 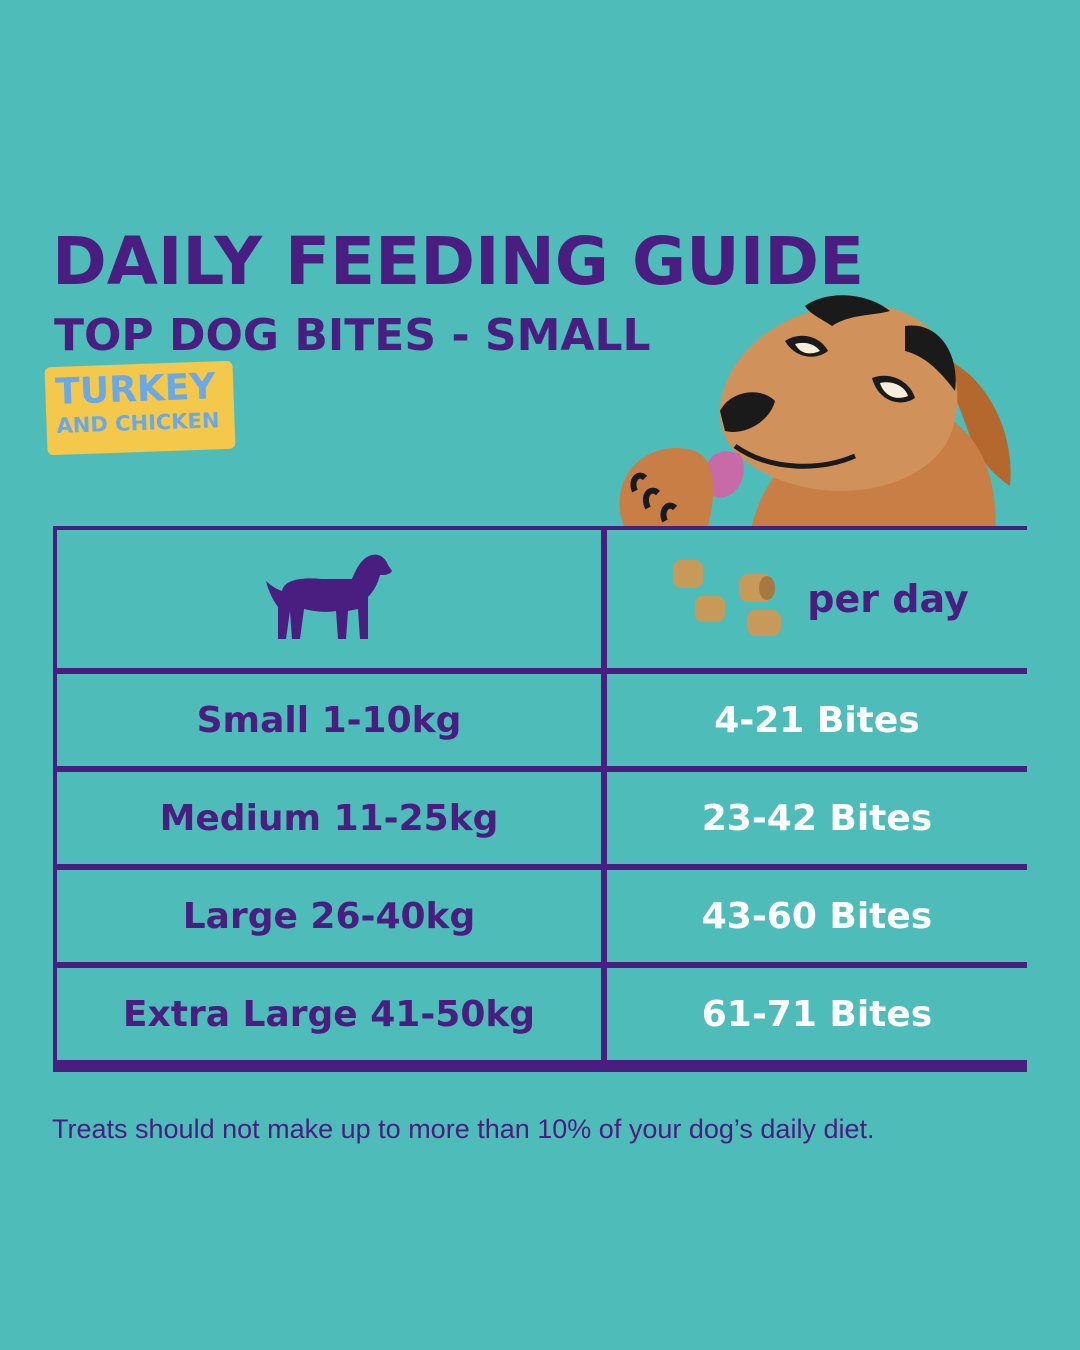 What do you see at coordinates (817, 720) in the screenshot?
I see `amount-cell: 4-21 Bites` at bounding box center [817, 720].